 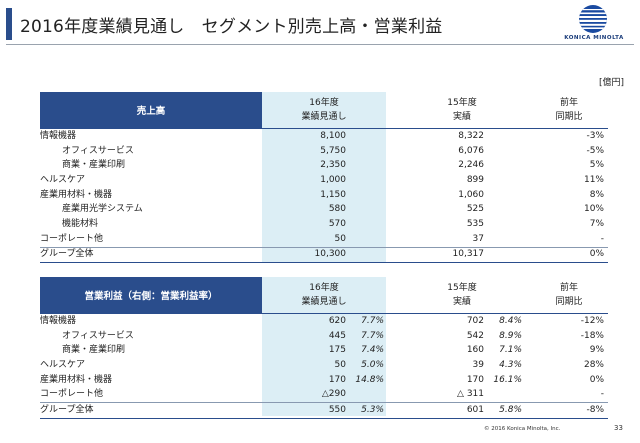 I want to click on yoy-value: 7%, so click(x=596, y=224).